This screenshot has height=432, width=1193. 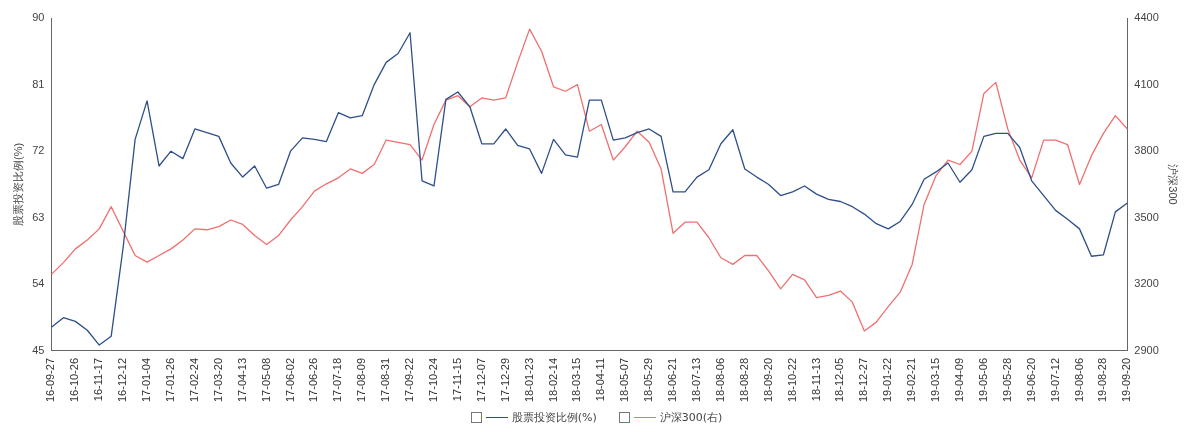 What do you see at coordinates (1146, 150) in the screenshot?
I see `y2-tick-label: 3800` at bounding box center [1146, 150].